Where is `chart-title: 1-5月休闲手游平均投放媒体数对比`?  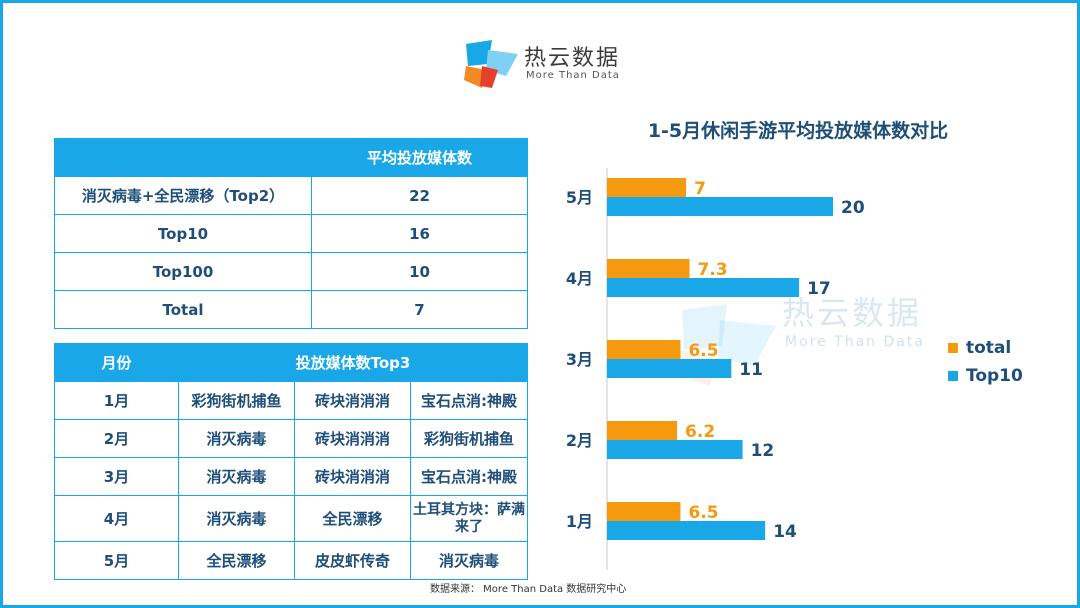
chart-title: 1-5月休闲手游平均投放媒体数对比 is located at coordinates (798, 131).